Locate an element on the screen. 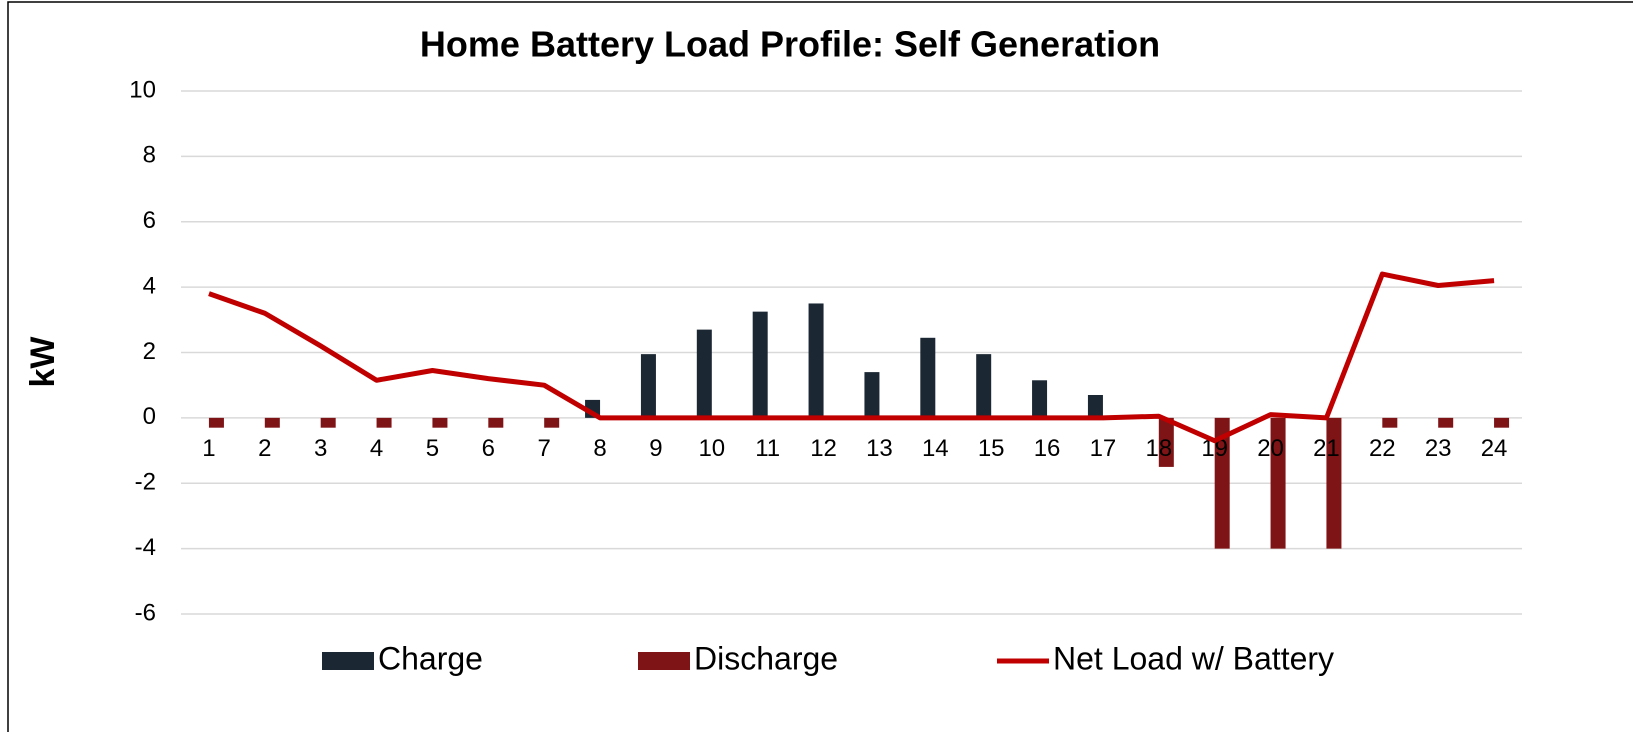  x-tick-label: 4 is located at coordinates (376, 448).